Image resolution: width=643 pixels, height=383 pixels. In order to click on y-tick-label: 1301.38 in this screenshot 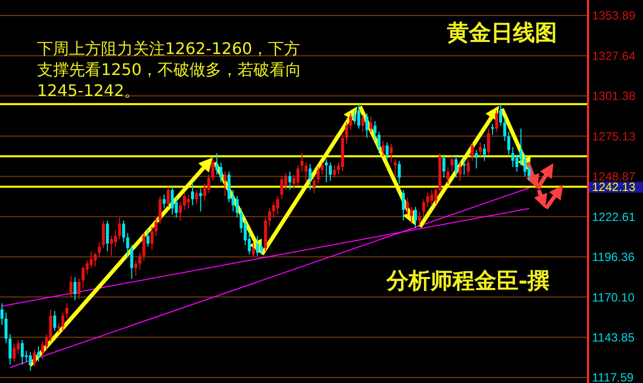, I will do `click(614, 96)`.